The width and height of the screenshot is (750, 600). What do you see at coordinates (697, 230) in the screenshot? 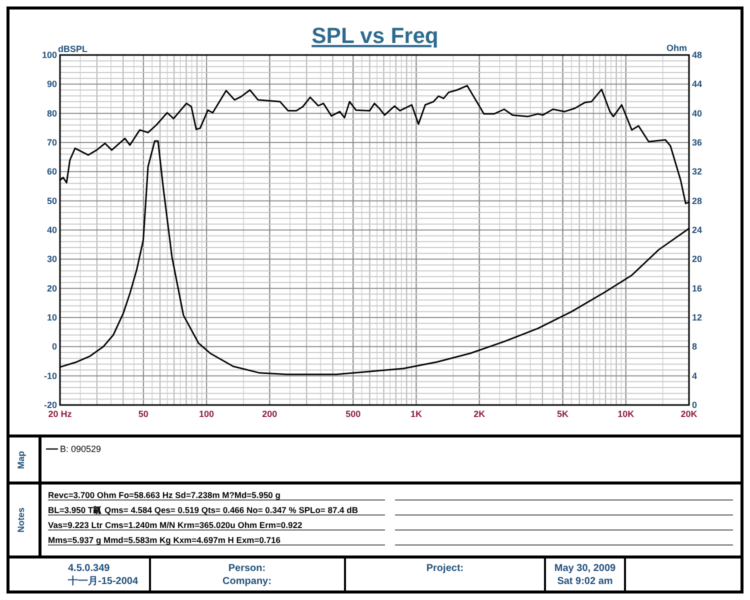
I see `y2-tick-label: 24` at bounding box center [697, 230].